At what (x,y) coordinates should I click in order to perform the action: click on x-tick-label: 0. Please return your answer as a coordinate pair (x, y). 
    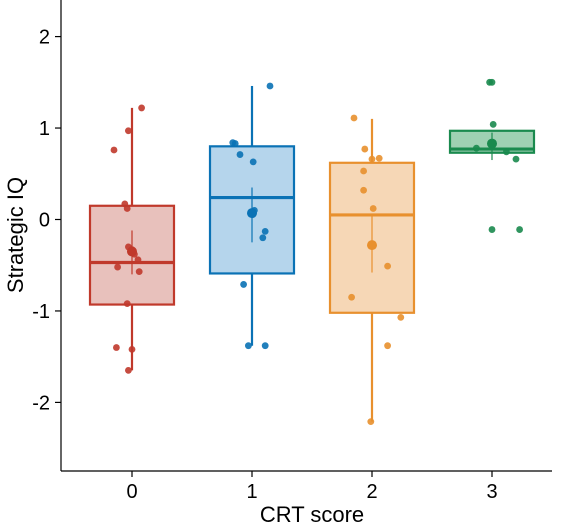
    Looking at the image, I should click on (131, 492).